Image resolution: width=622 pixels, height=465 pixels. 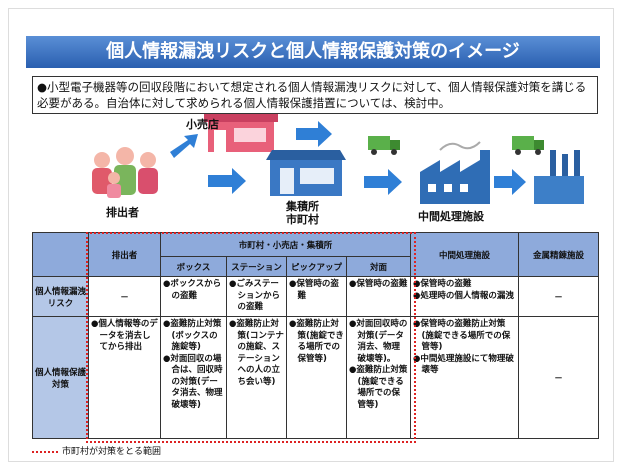 I want to click on column-header: 中間処理施設, so click(x=465, y=254).